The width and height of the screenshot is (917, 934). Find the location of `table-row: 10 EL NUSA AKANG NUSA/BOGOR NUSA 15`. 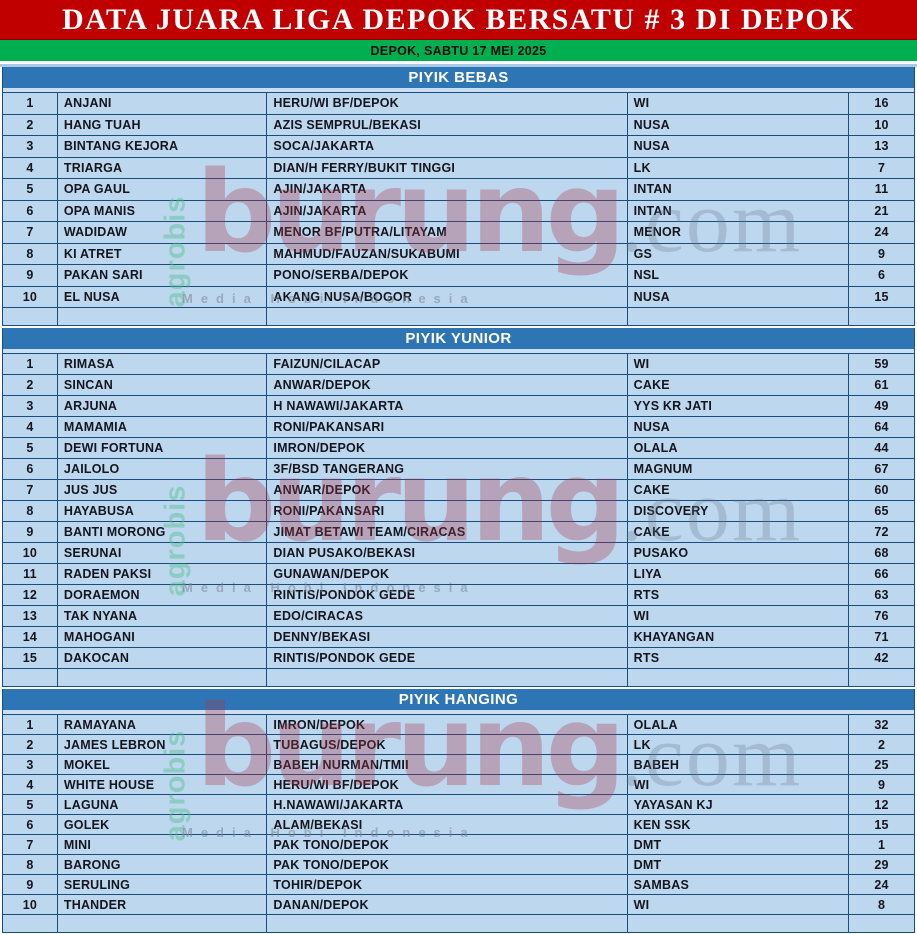

table-row: 10 EL NUSA AKANG NUSA/BOGOR NUSA 15 is located at coordinates (458, 296).